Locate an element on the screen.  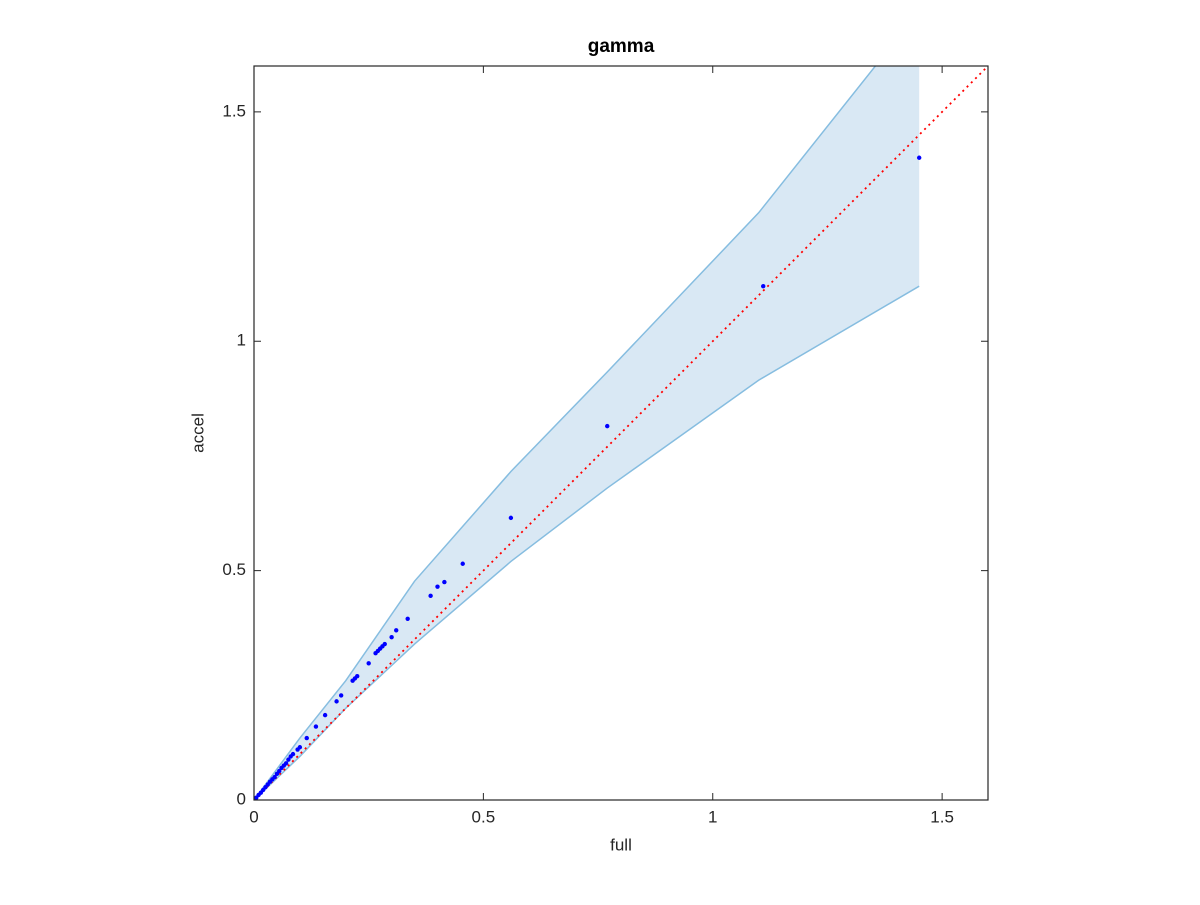
x-tick-label: 0 is located at coordinates (253, 816).